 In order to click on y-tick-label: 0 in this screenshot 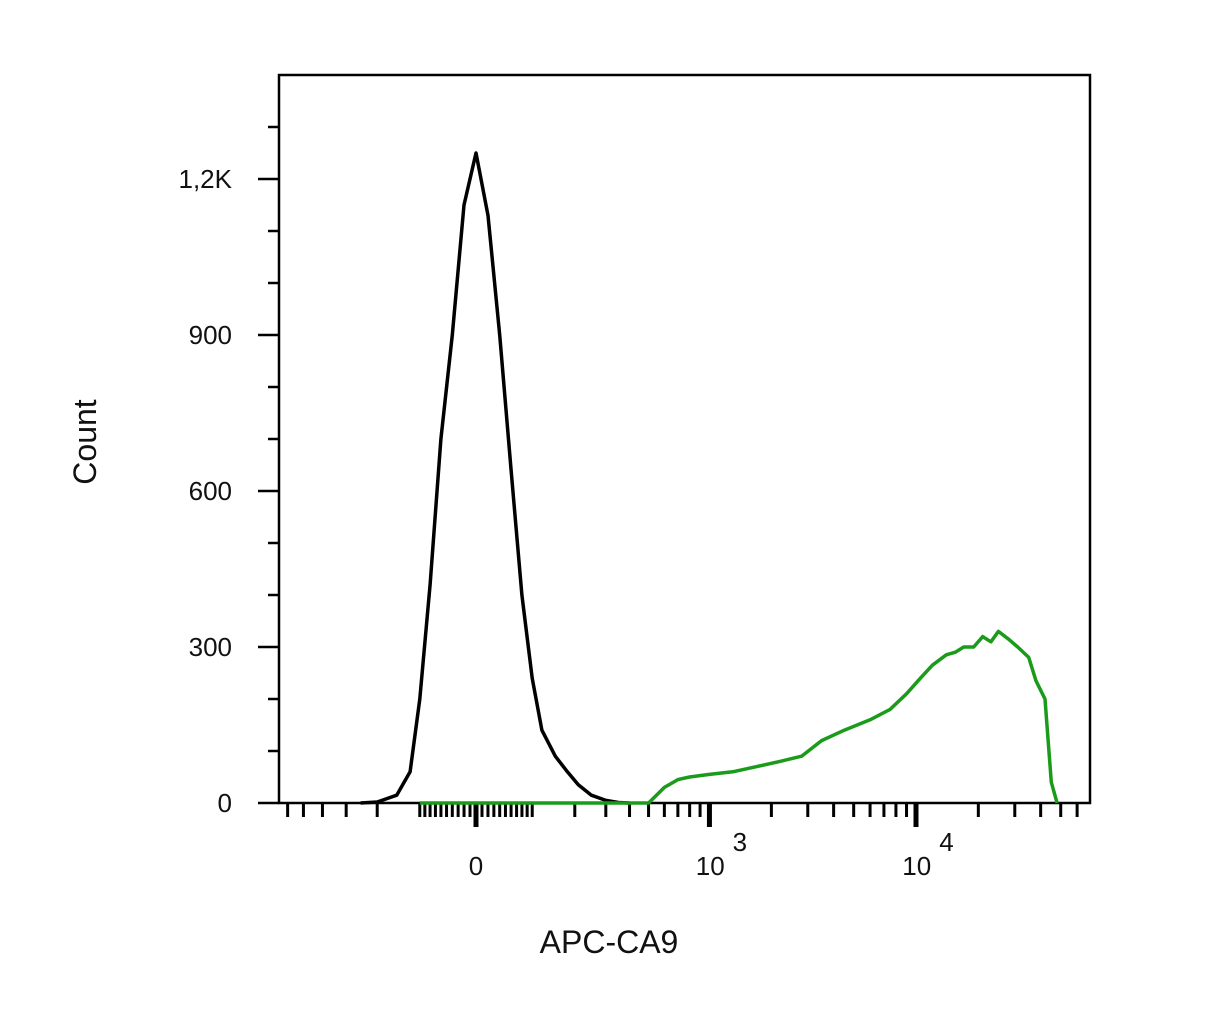, I will do `click(225, 803)`.